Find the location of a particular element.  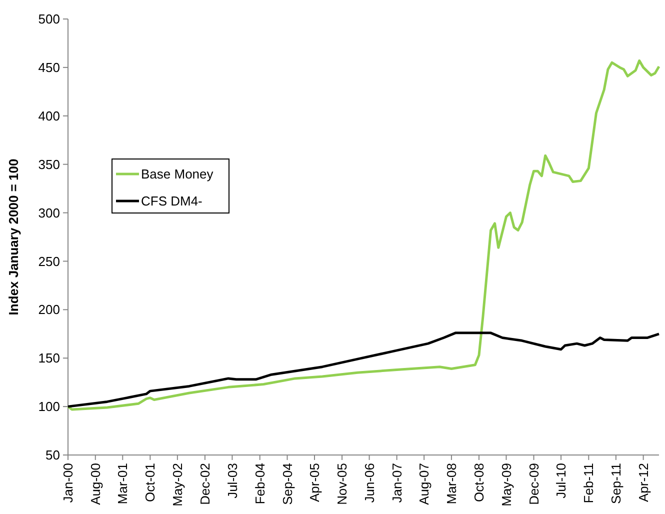

x-tick-label: Apr-12 is located at coordinates (643, 482).